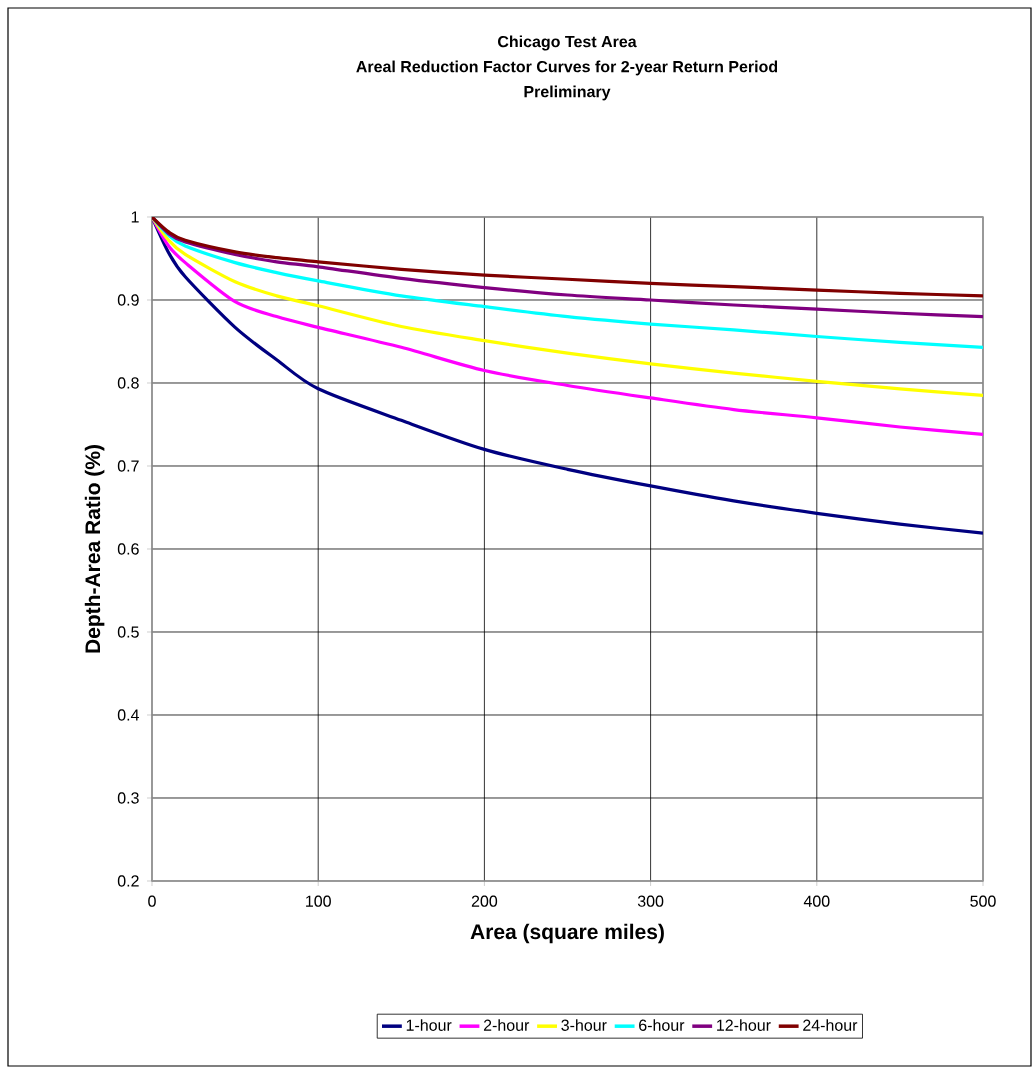 This screenshot has height=1070, width=1033. Describe the element at coordinates (128, 383) in the screenshot. I see `y-tick-label: 0.8` at that location.